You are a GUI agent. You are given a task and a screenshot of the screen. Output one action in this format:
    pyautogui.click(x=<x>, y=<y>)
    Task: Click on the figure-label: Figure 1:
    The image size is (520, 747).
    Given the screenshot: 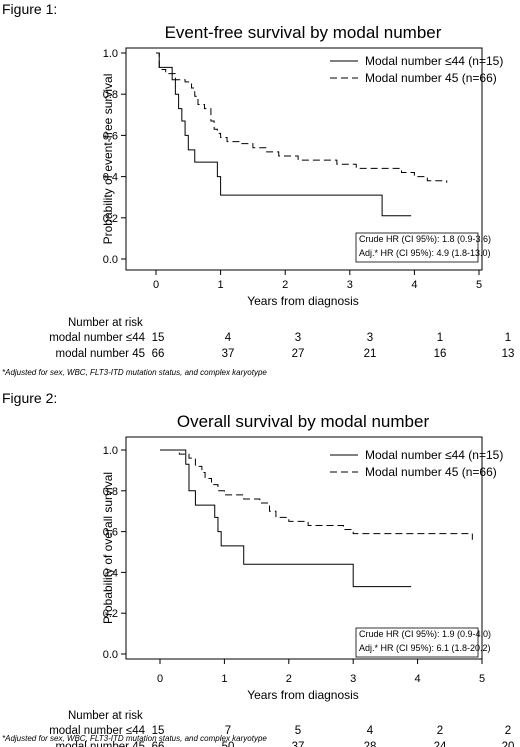 What is the action you would take?
    pyautogui.click(x=29, y=9)
    